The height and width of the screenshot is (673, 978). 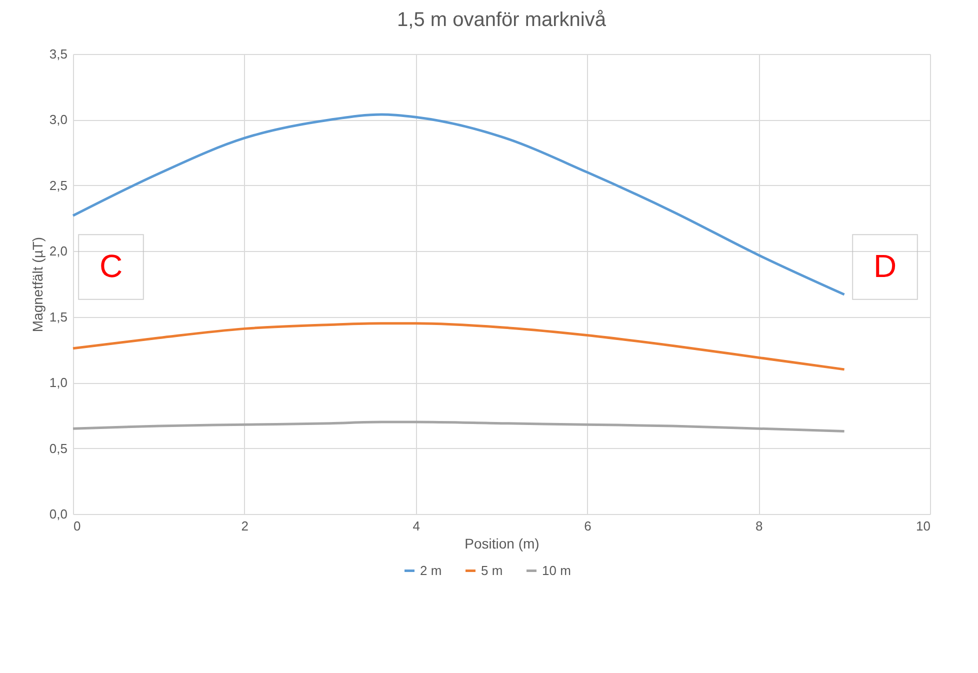 What do you see at coordinates (885, 266) in the screenshot?
I see `annotation: D` at bounding box center [885, 266].